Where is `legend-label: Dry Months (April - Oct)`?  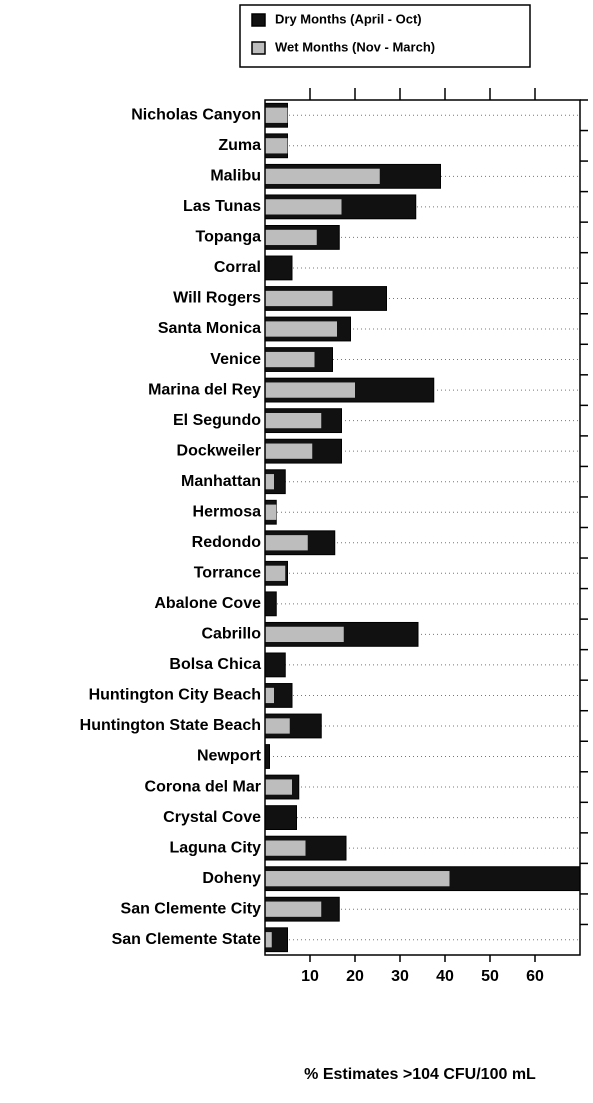 legend-label: Dry Months (April - Oct) is located at coordinates (348, 18).